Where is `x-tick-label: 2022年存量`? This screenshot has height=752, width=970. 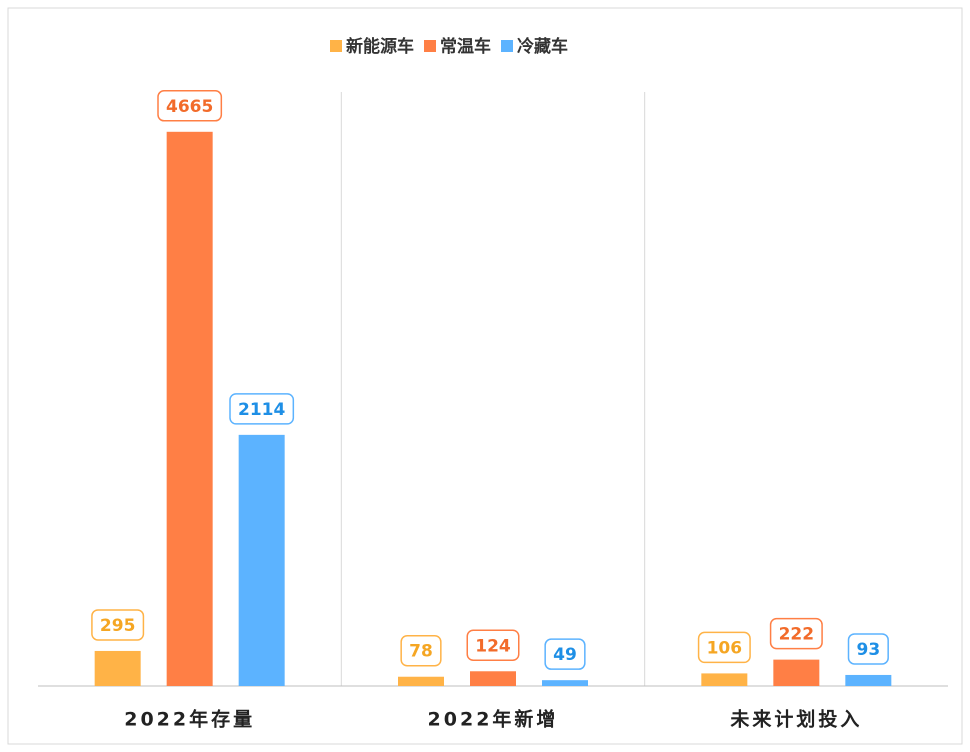 x-tick-label: 2022年存量 is located at coordinates (189, 719).